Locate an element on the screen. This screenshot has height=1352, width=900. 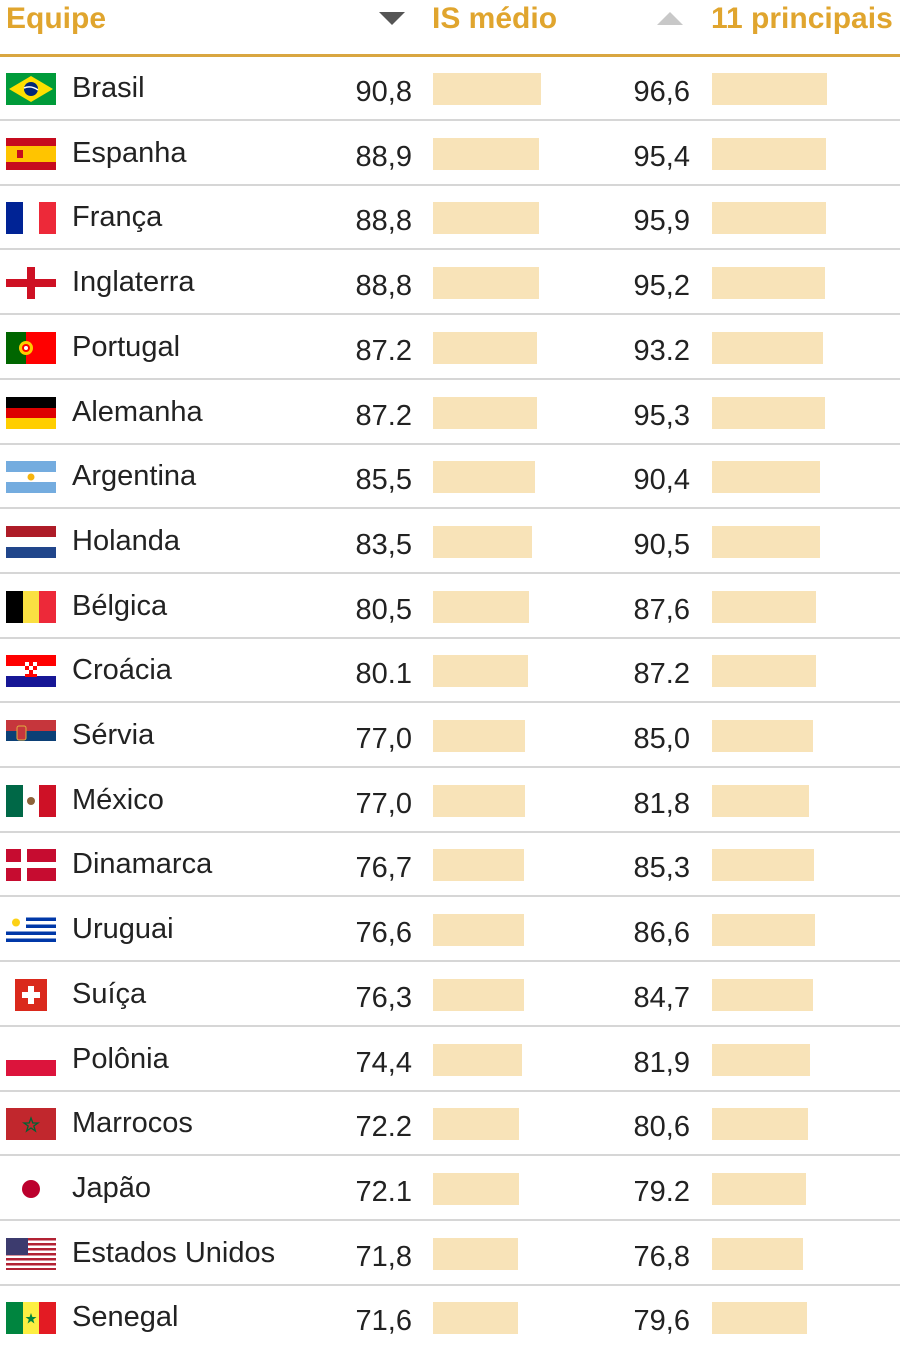
table-row: Sérvia 77,0 85,0 is located at coordinates (450, 736).